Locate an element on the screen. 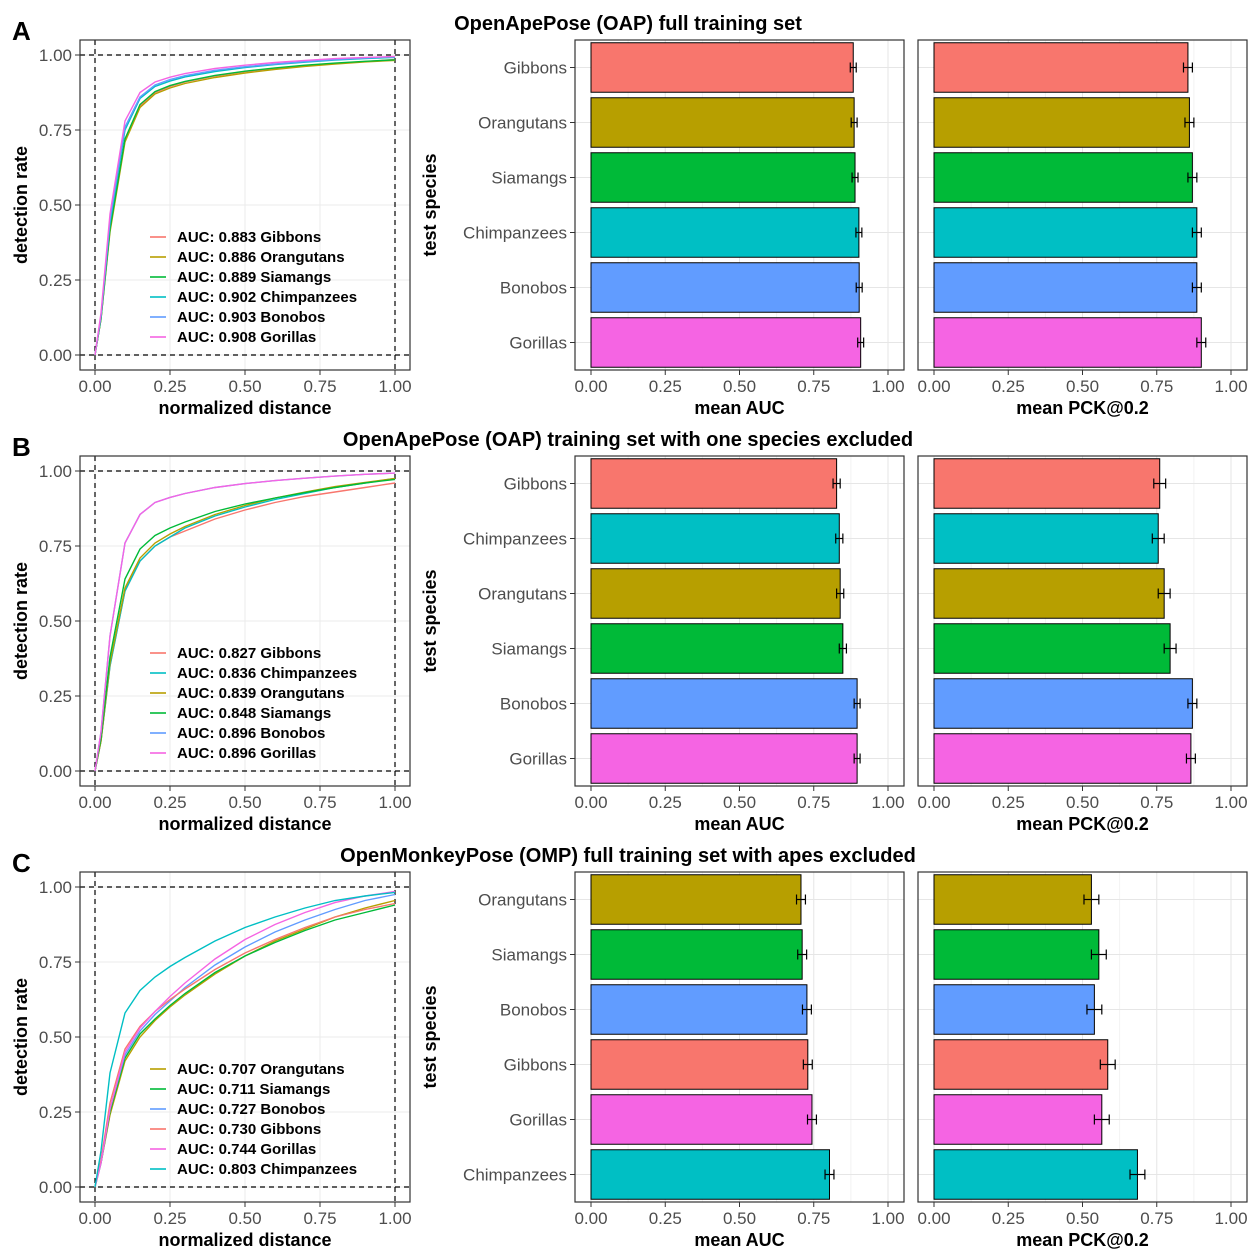  legend-entry: AUC: 0.902 Chimpanzees is located at coordinates (267, 297).